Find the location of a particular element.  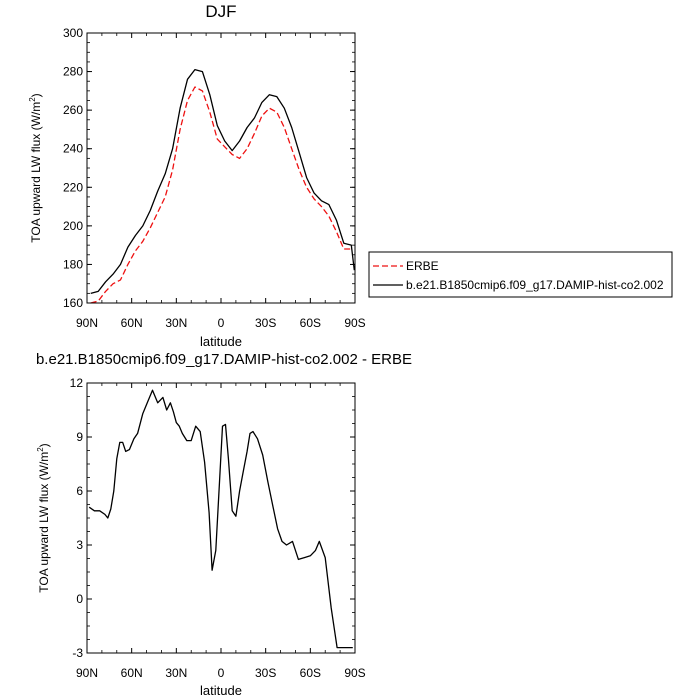

bottom-plot-frame is located at coordinates (221, 518).